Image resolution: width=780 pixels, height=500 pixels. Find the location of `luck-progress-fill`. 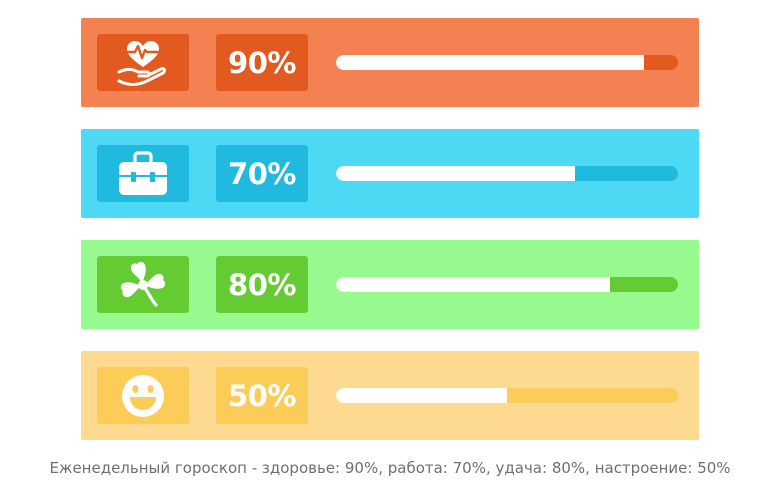

luck-progress-fill is located at coordinates (473, 284).